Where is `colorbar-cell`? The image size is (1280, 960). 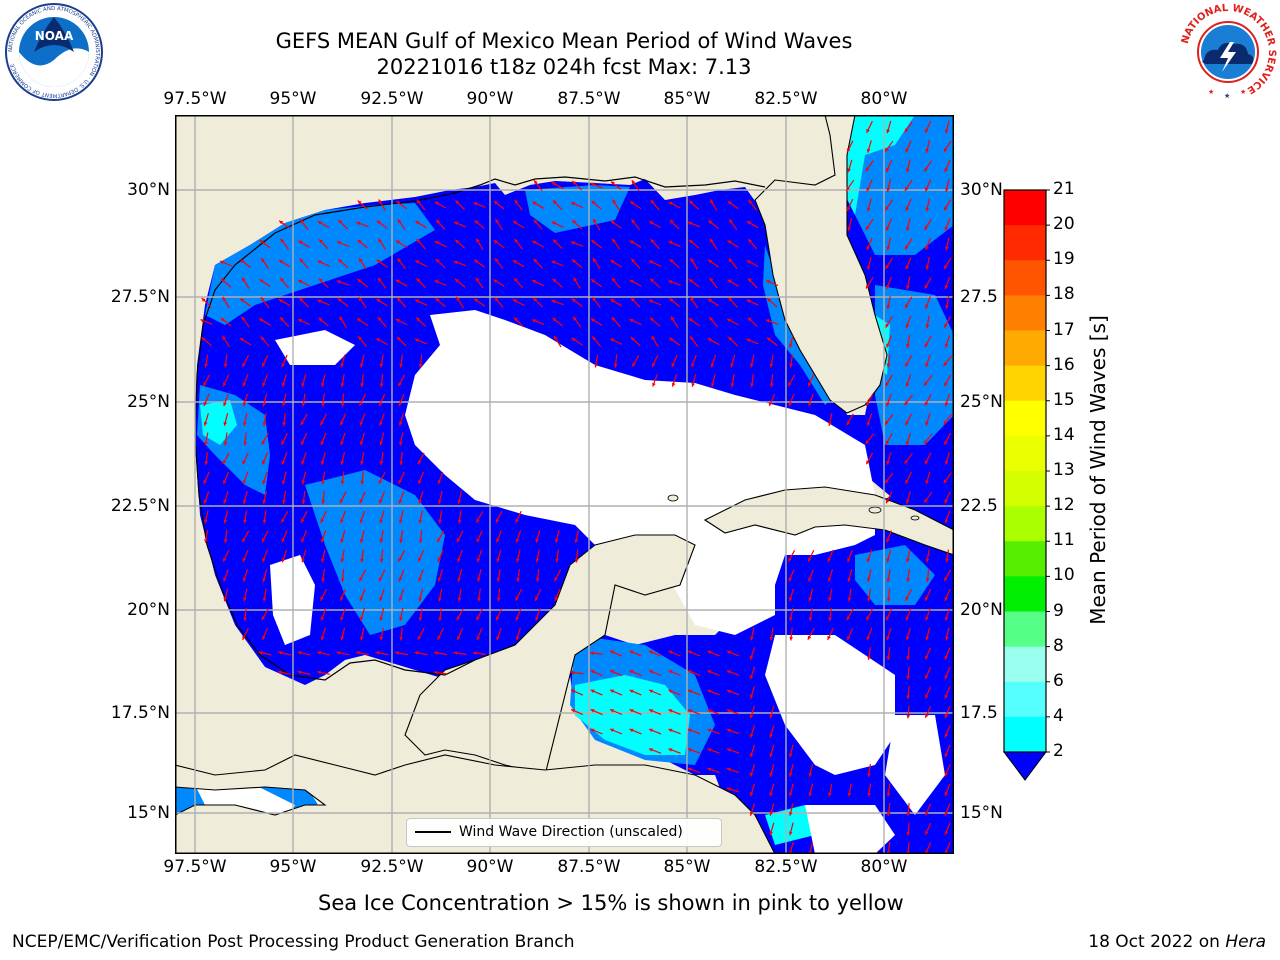
colorbar-cell is located at coordinates (1025, 208).